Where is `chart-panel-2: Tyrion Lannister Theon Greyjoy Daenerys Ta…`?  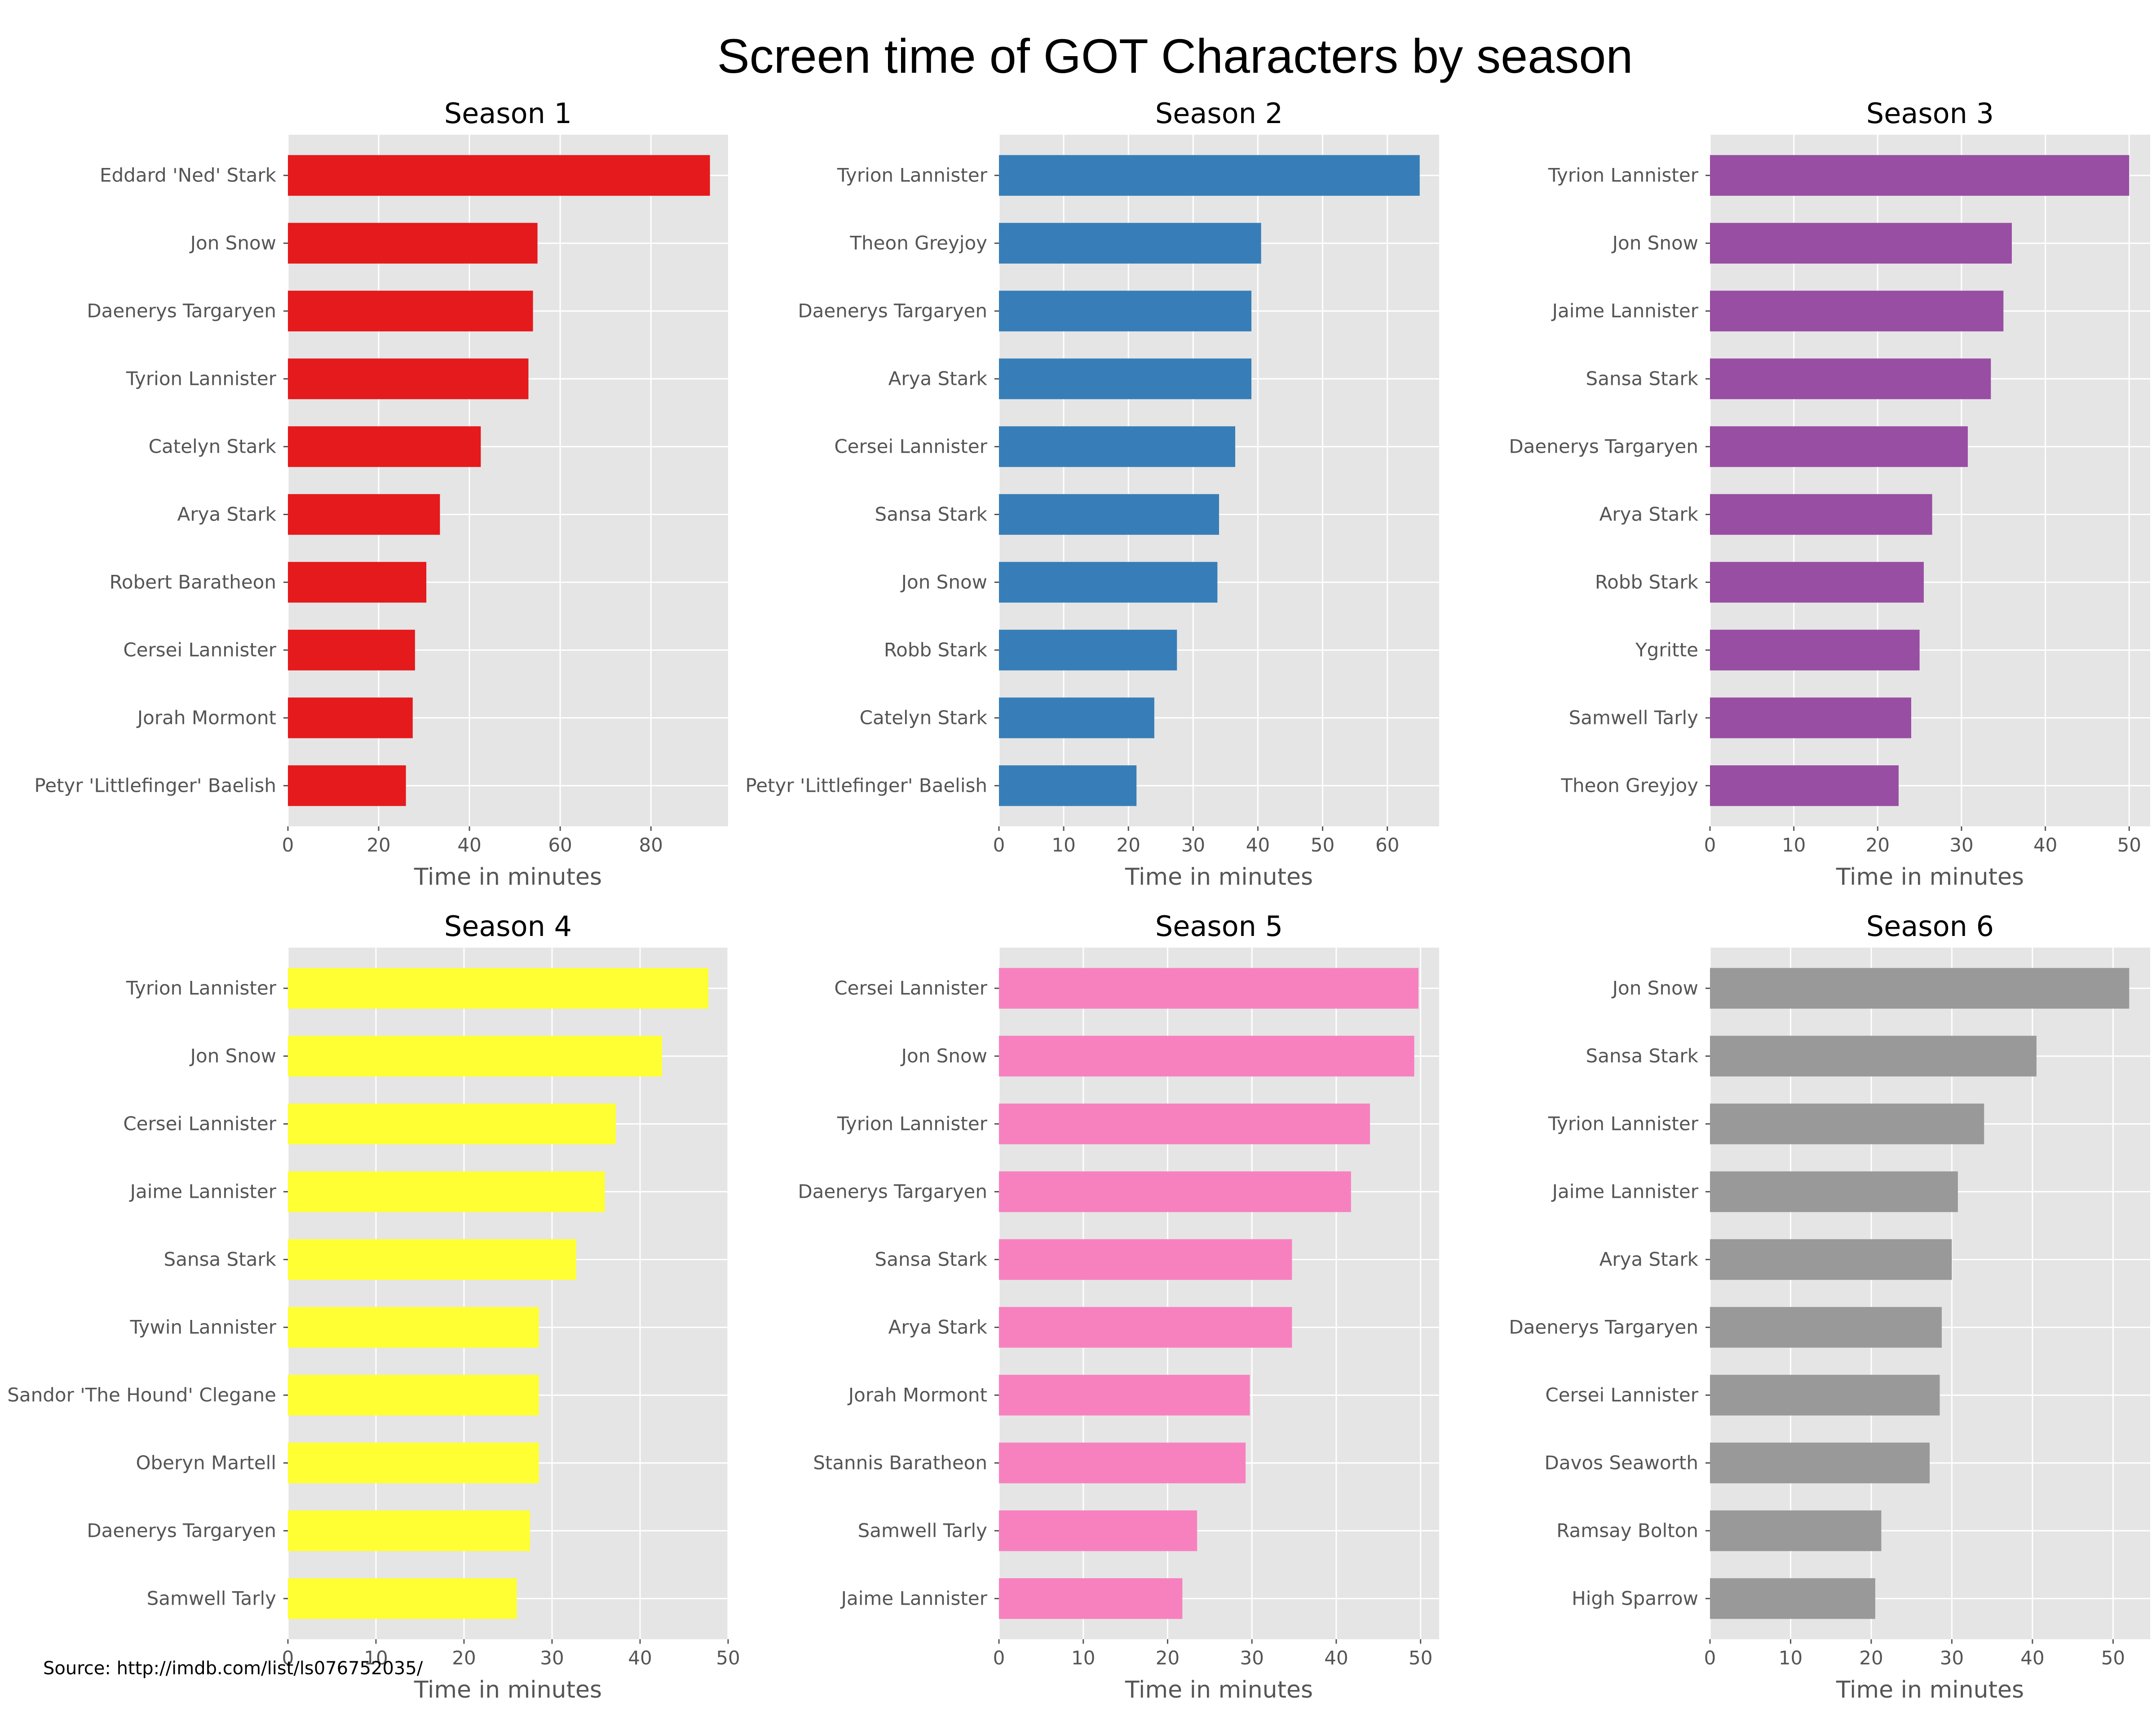 chart-panel-2: Tyrion Lannister Theon Greyjoy Daenerys Ta… is located at coordinates (1092, 494).